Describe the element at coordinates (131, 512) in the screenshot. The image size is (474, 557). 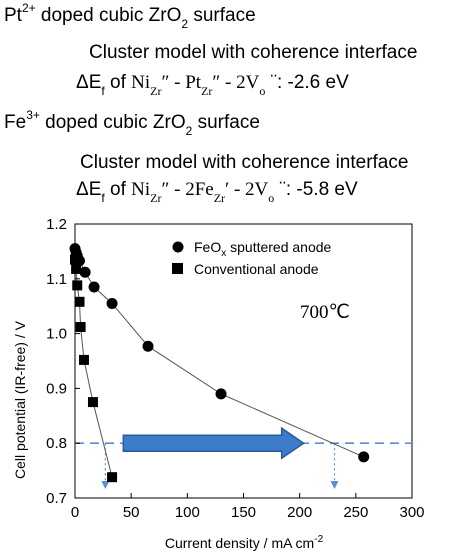
I see `x-tick-label: 50` at that location.